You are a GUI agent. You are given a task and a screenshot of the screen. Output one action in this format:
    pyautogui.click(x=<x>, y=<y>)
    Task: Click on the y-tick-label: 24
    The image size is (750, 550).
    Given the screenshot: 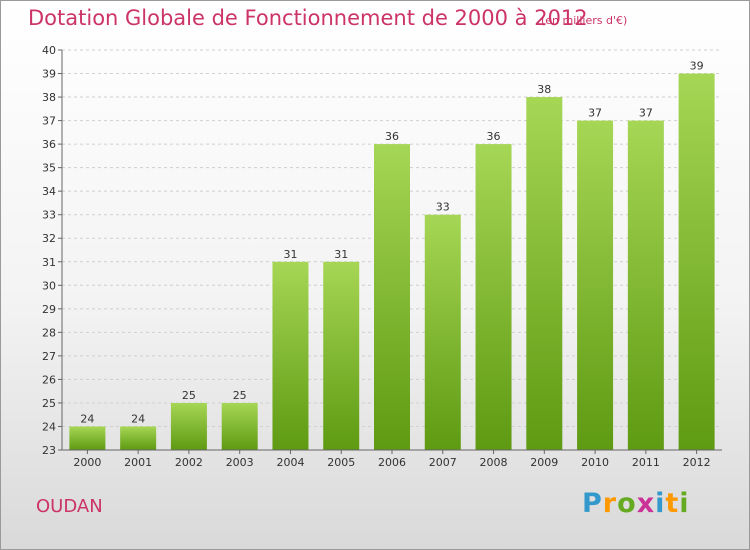 What is the action you would take?
    pyautogui.click(x=49, y=426)
    